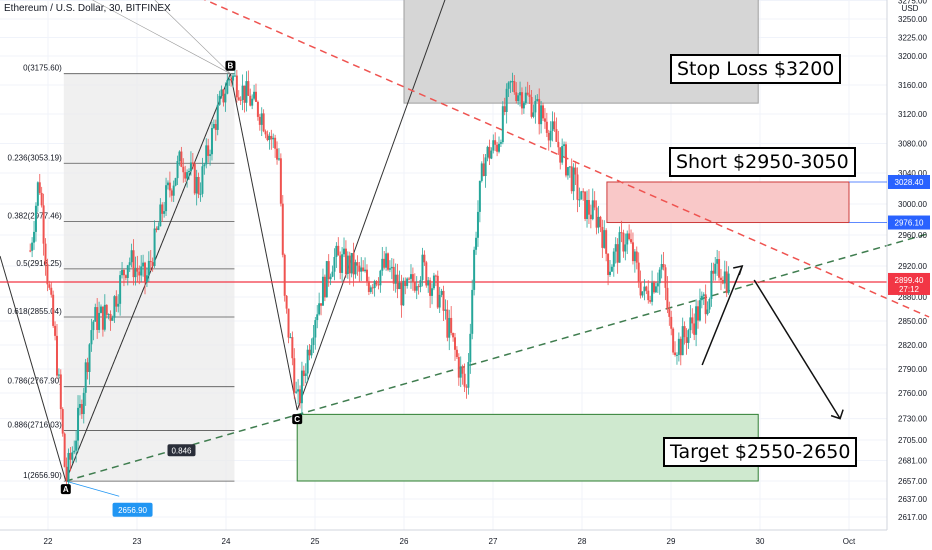 This screenshot has height=550, width=932. What do you see at coordinates (33, 368) in the screenshot?
I see `pattern-leg-xa` at bounding box center [33, 368].